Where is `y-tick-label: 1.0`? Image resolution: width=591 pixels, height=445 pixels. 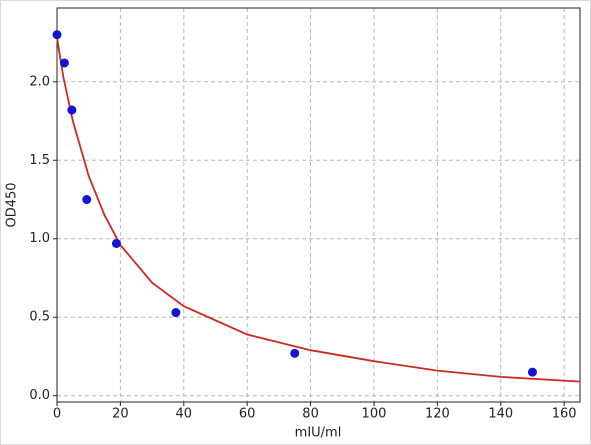 y-tick-label: 1.0 is located at coordinates (39, 238).